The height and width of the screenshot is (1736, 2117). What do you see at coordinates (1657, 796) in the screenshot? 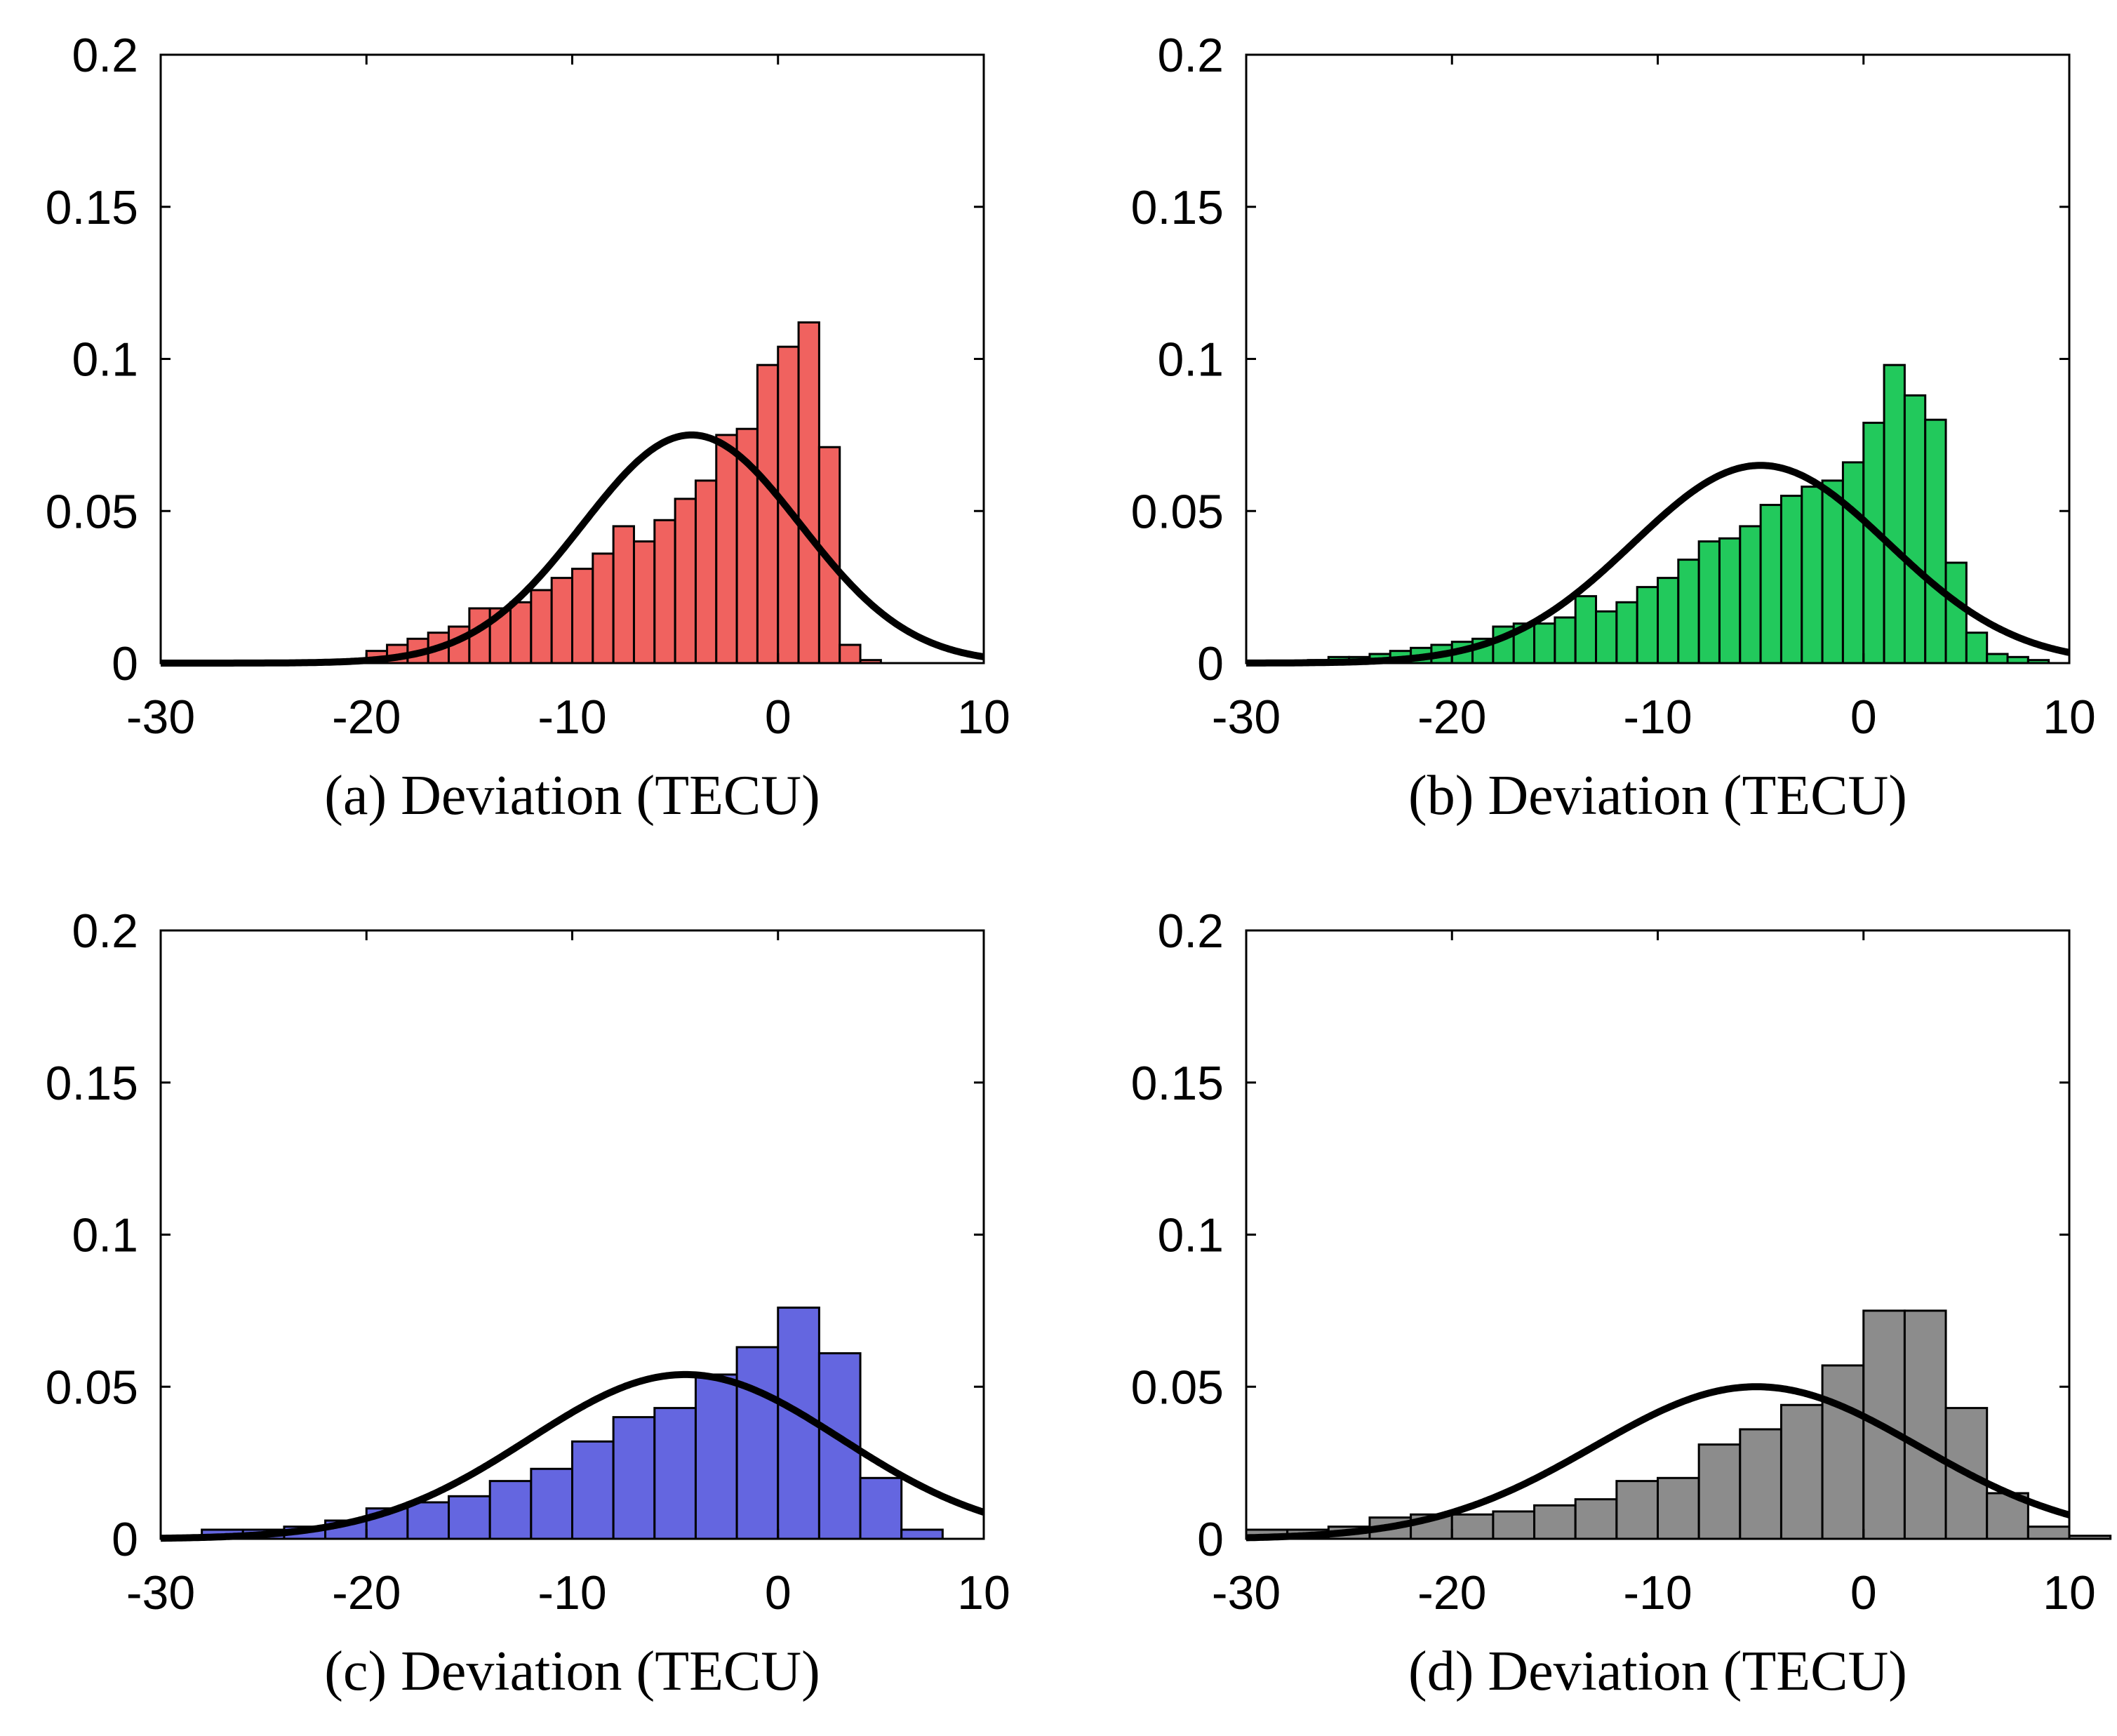
I see `x-axis-label: (b) Deviation (TECU)` at bounding box center [1657, 796].